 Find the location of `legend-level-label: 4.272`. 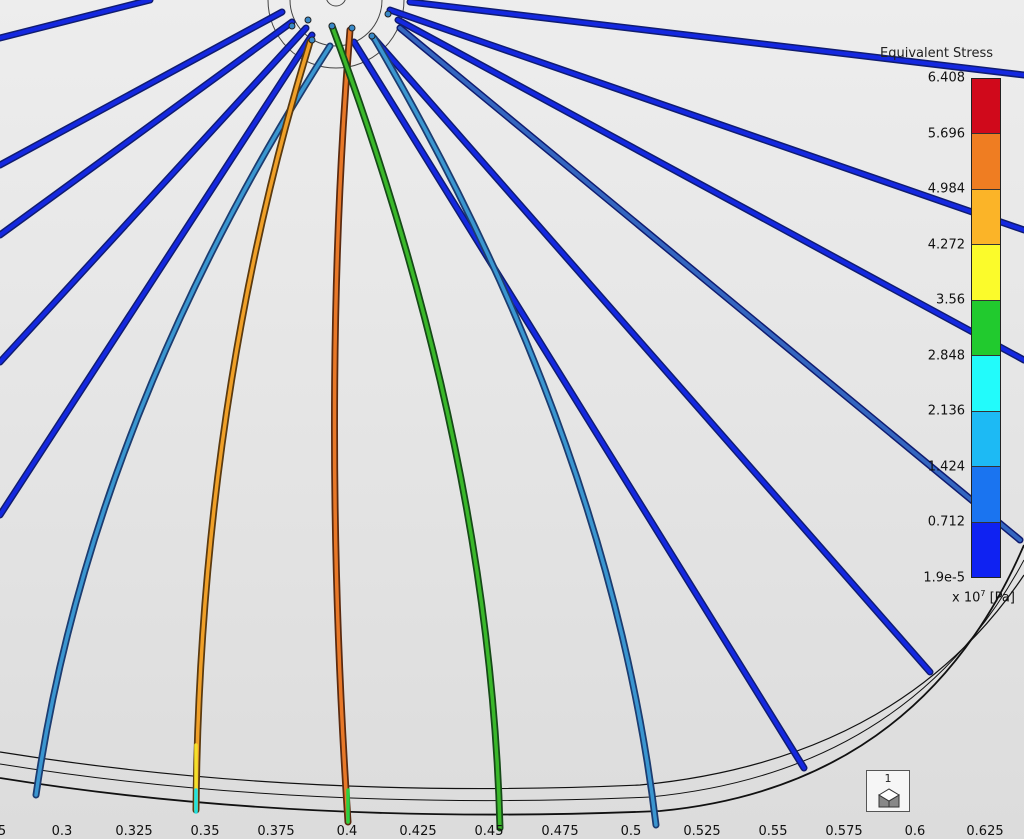

legend-level-label: 4.272 is located at coordinates (946, 245).